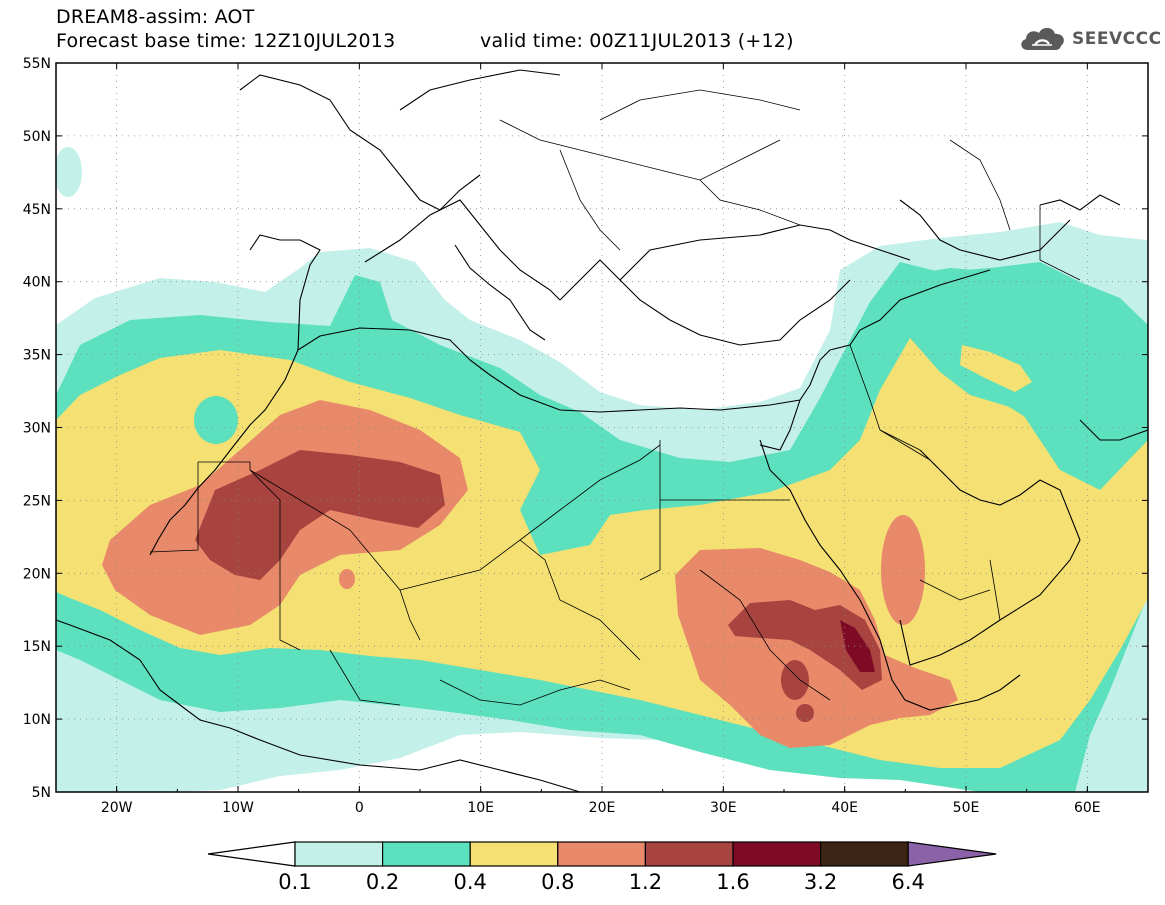  Describe the element at coordinates (952, 854) in the screenshot. I see `colorbar-overflow-arrow` at that location.